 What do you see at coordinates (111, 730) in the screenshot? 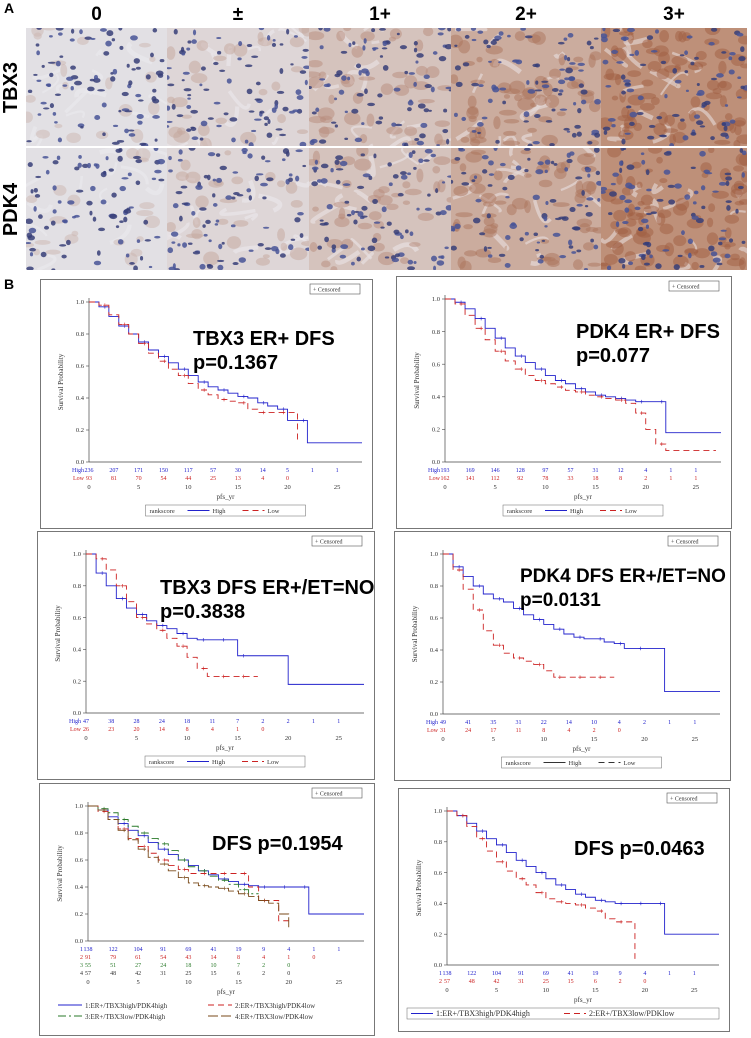
I see `risk-count: 23` at bounding box center [111, 730].